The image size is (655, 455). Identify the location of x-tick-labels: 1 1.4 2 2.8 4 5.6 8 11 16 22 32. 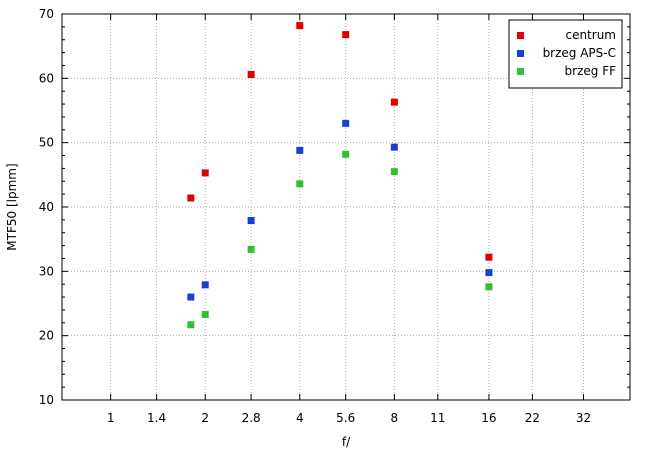
(349, 418).